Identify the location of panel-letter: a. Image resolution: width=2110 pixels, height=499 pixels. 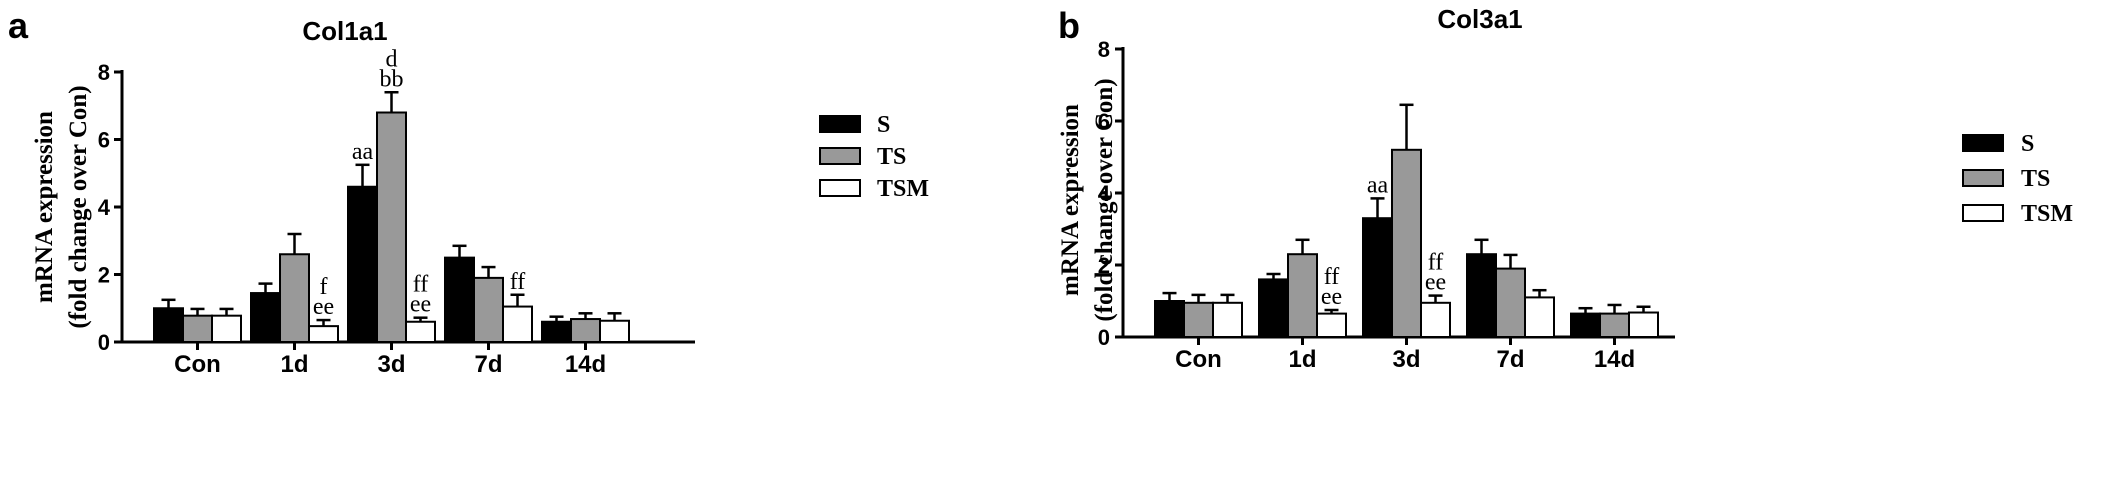
(18, 25).